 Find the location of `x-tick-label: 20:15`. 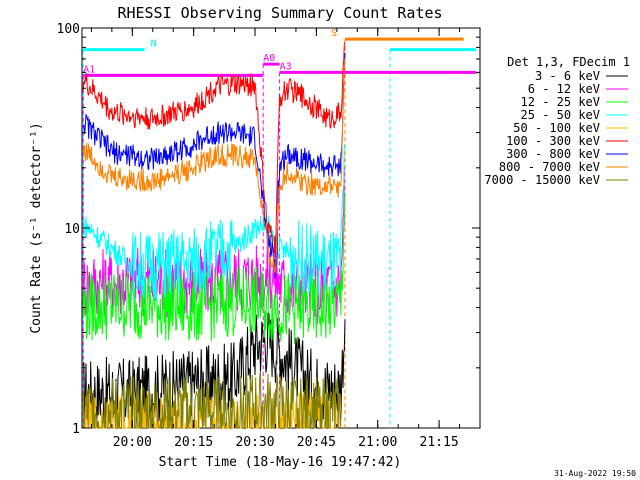

x-tick-label: 20:15 is located at coordinates (193, 442).